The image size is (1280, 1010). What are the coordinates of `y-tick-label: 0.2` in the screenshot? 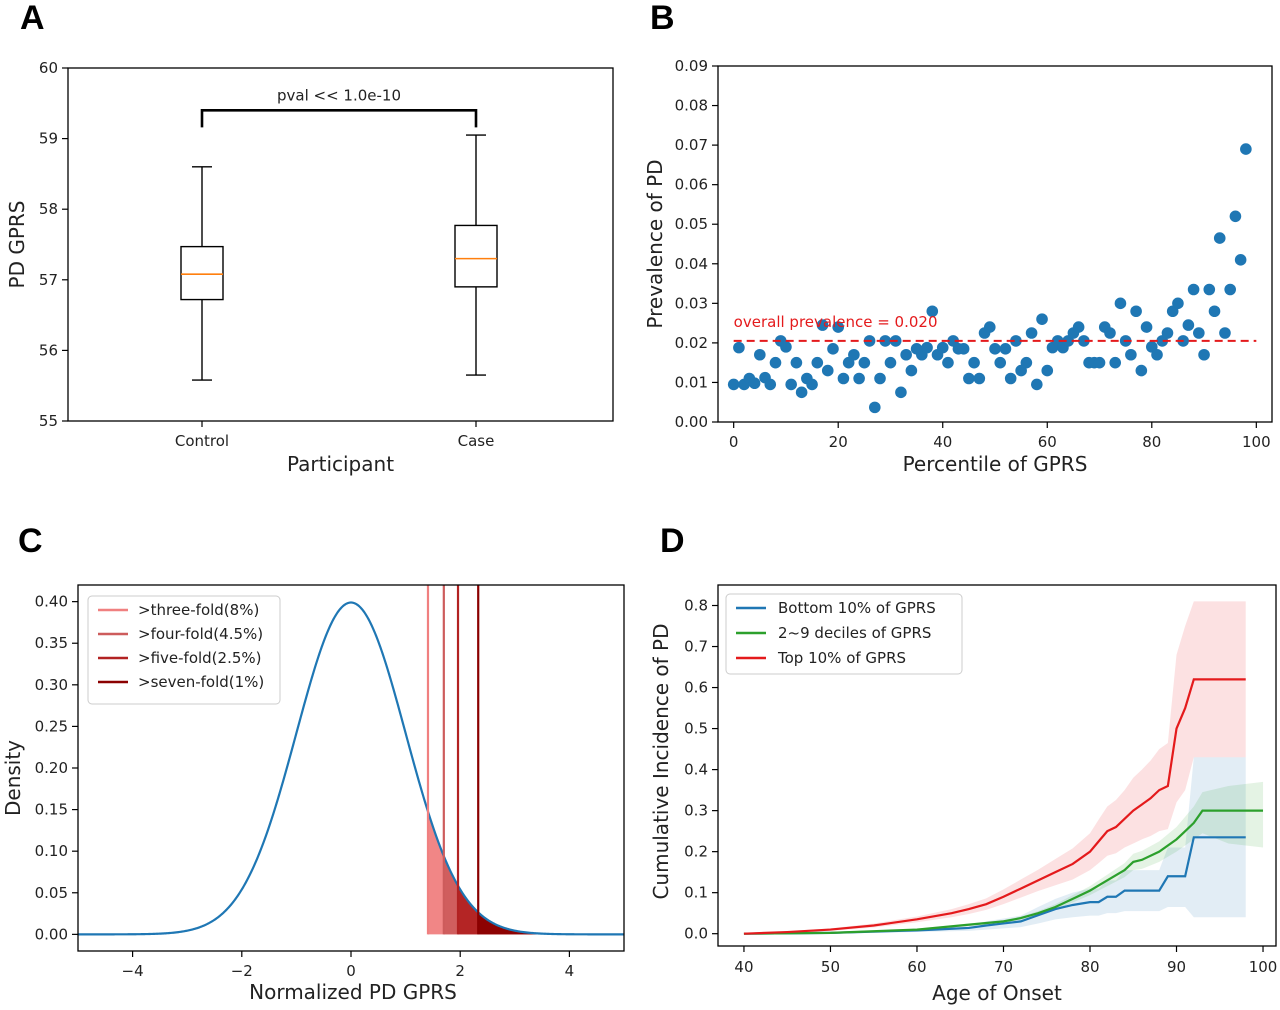 It's located at (696, 852).